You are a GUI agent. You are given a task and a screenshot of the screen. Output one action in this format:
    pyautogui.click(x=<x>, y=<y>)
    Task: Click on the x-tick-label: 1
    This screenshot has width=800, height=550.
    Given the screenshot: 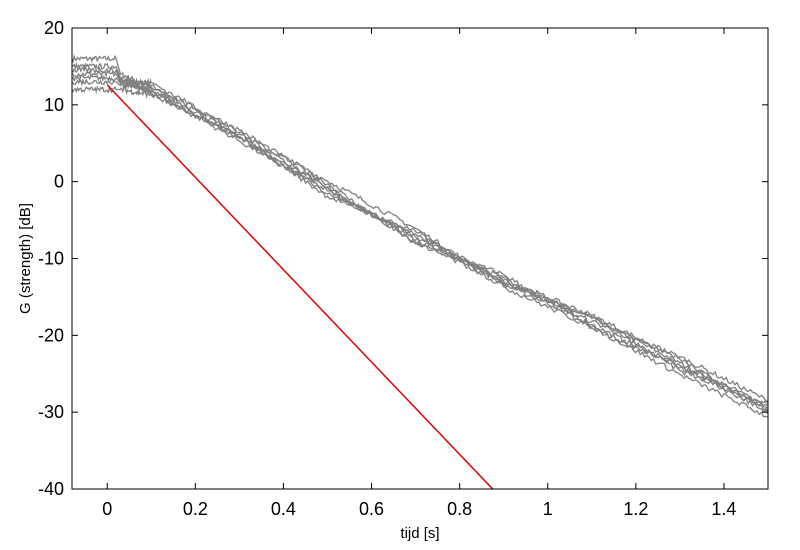 What is the action you would take?
    pyautogui.click(x=548, y=509)
    